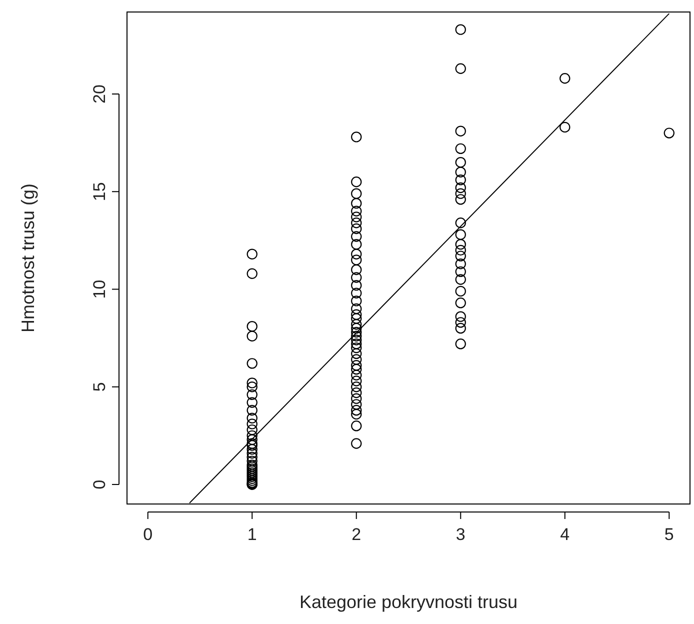 The image size is (694, 624). Describe the element at coordinates (357, 534) in the screenshot. I see `x-tick-label: 2` at that location.